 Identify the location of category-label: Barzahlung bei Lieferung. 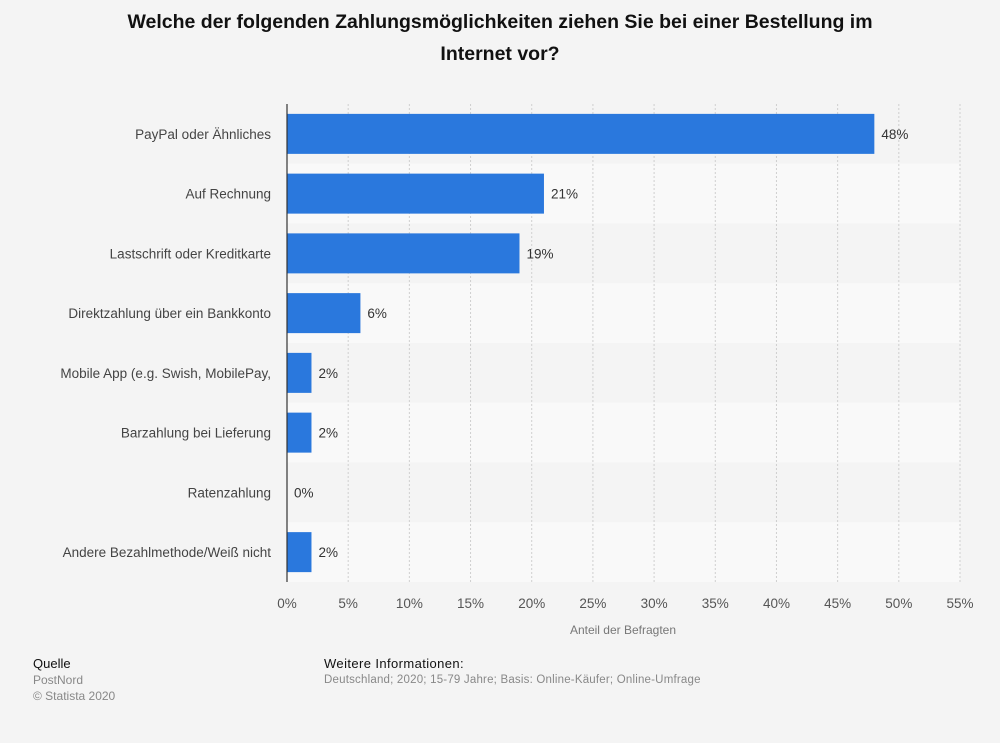
(196, 433).